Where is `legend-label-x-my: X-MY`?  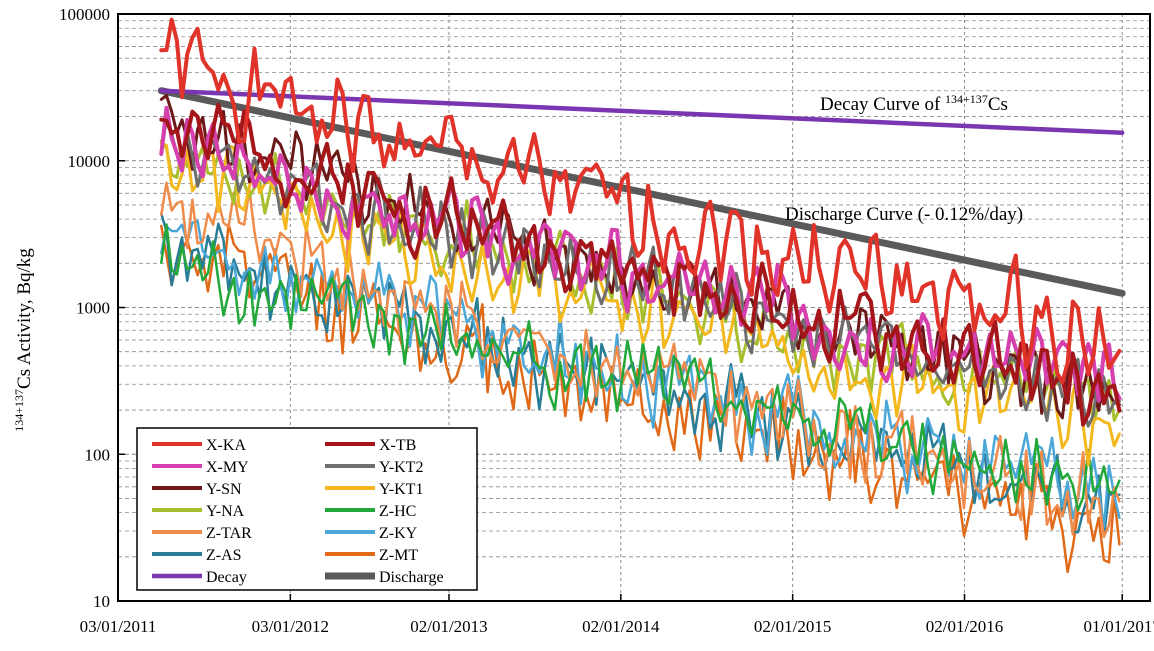
legend-label-x-my: X-MY is located at coordinates (227, 467).